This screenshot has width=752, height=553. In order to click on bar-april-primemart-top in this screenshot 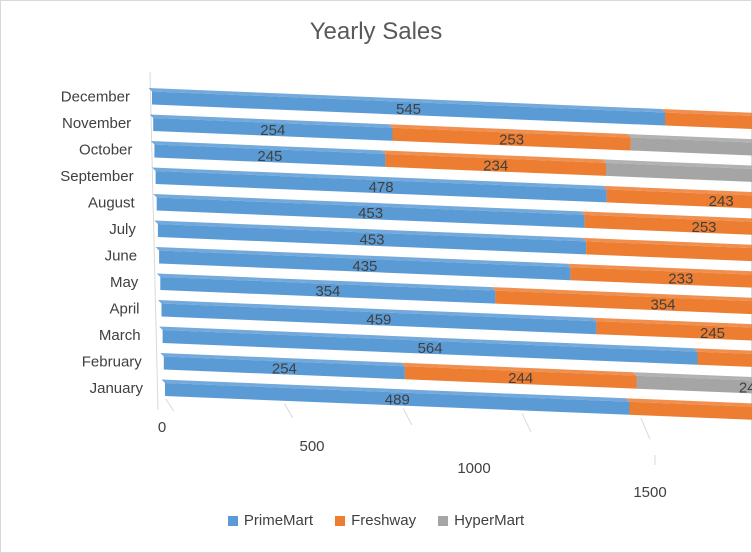, I will do `click(377, 311)`.